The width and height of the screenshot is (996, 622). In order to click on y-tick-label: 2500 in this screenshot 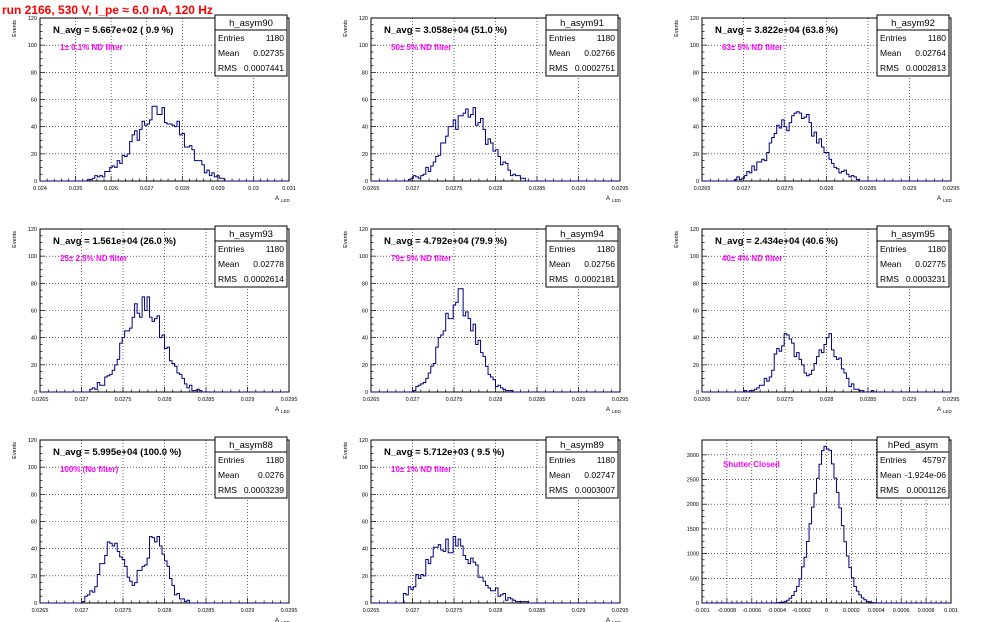, I will do `click(693, 481)`.